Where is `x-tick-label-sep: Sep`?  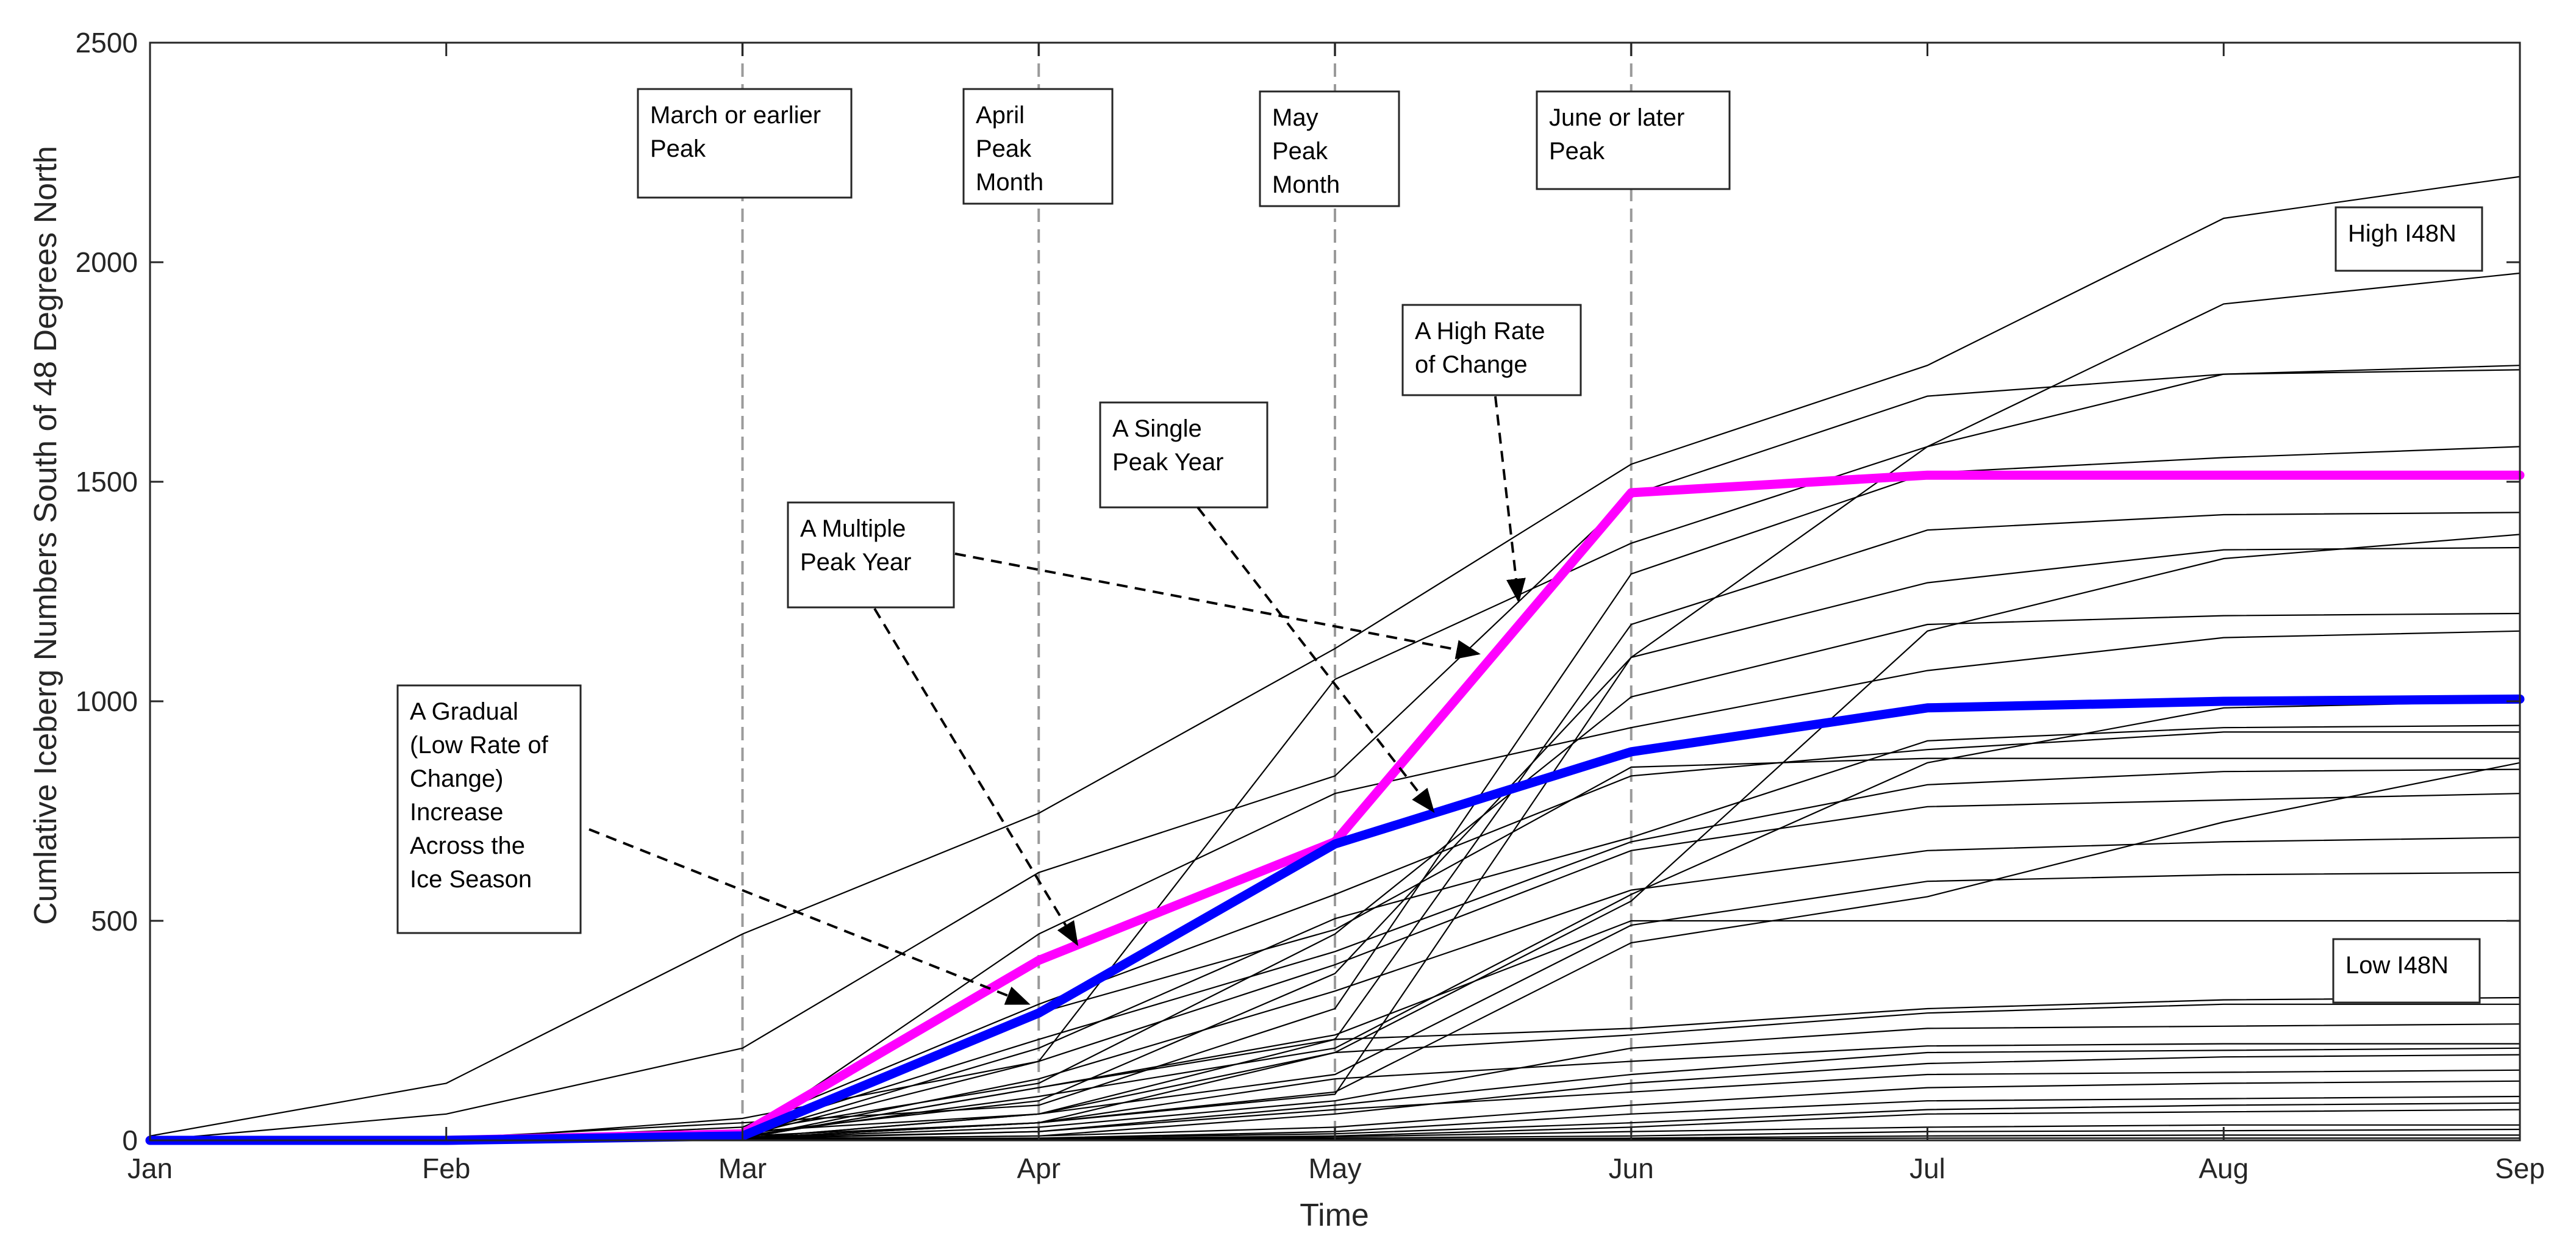
x-tick-label-sep: Sep is located at coordinates (2520, 1169).